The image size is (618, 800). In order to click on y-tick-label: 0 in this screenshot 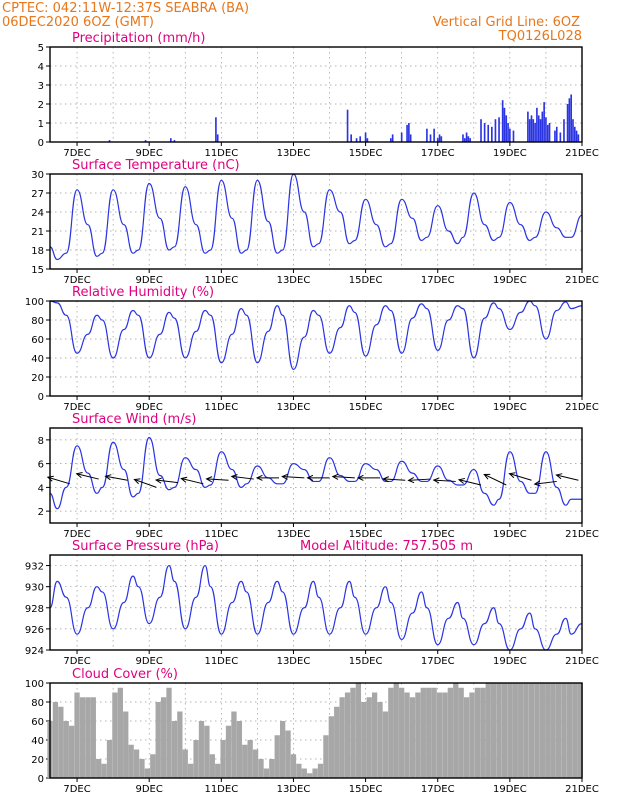, I will do `click(41, 397)`.